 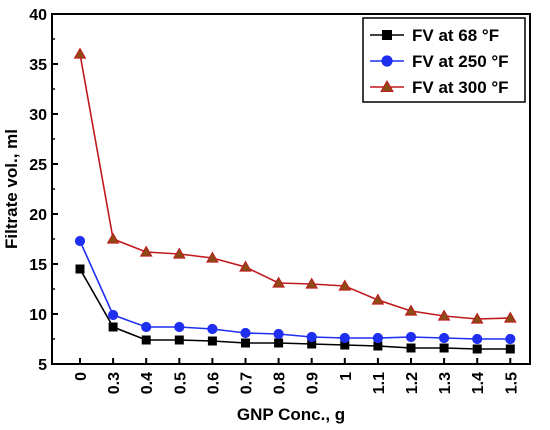 I want to click on x-tick-label: 1.3, so click(x=445, y=383).